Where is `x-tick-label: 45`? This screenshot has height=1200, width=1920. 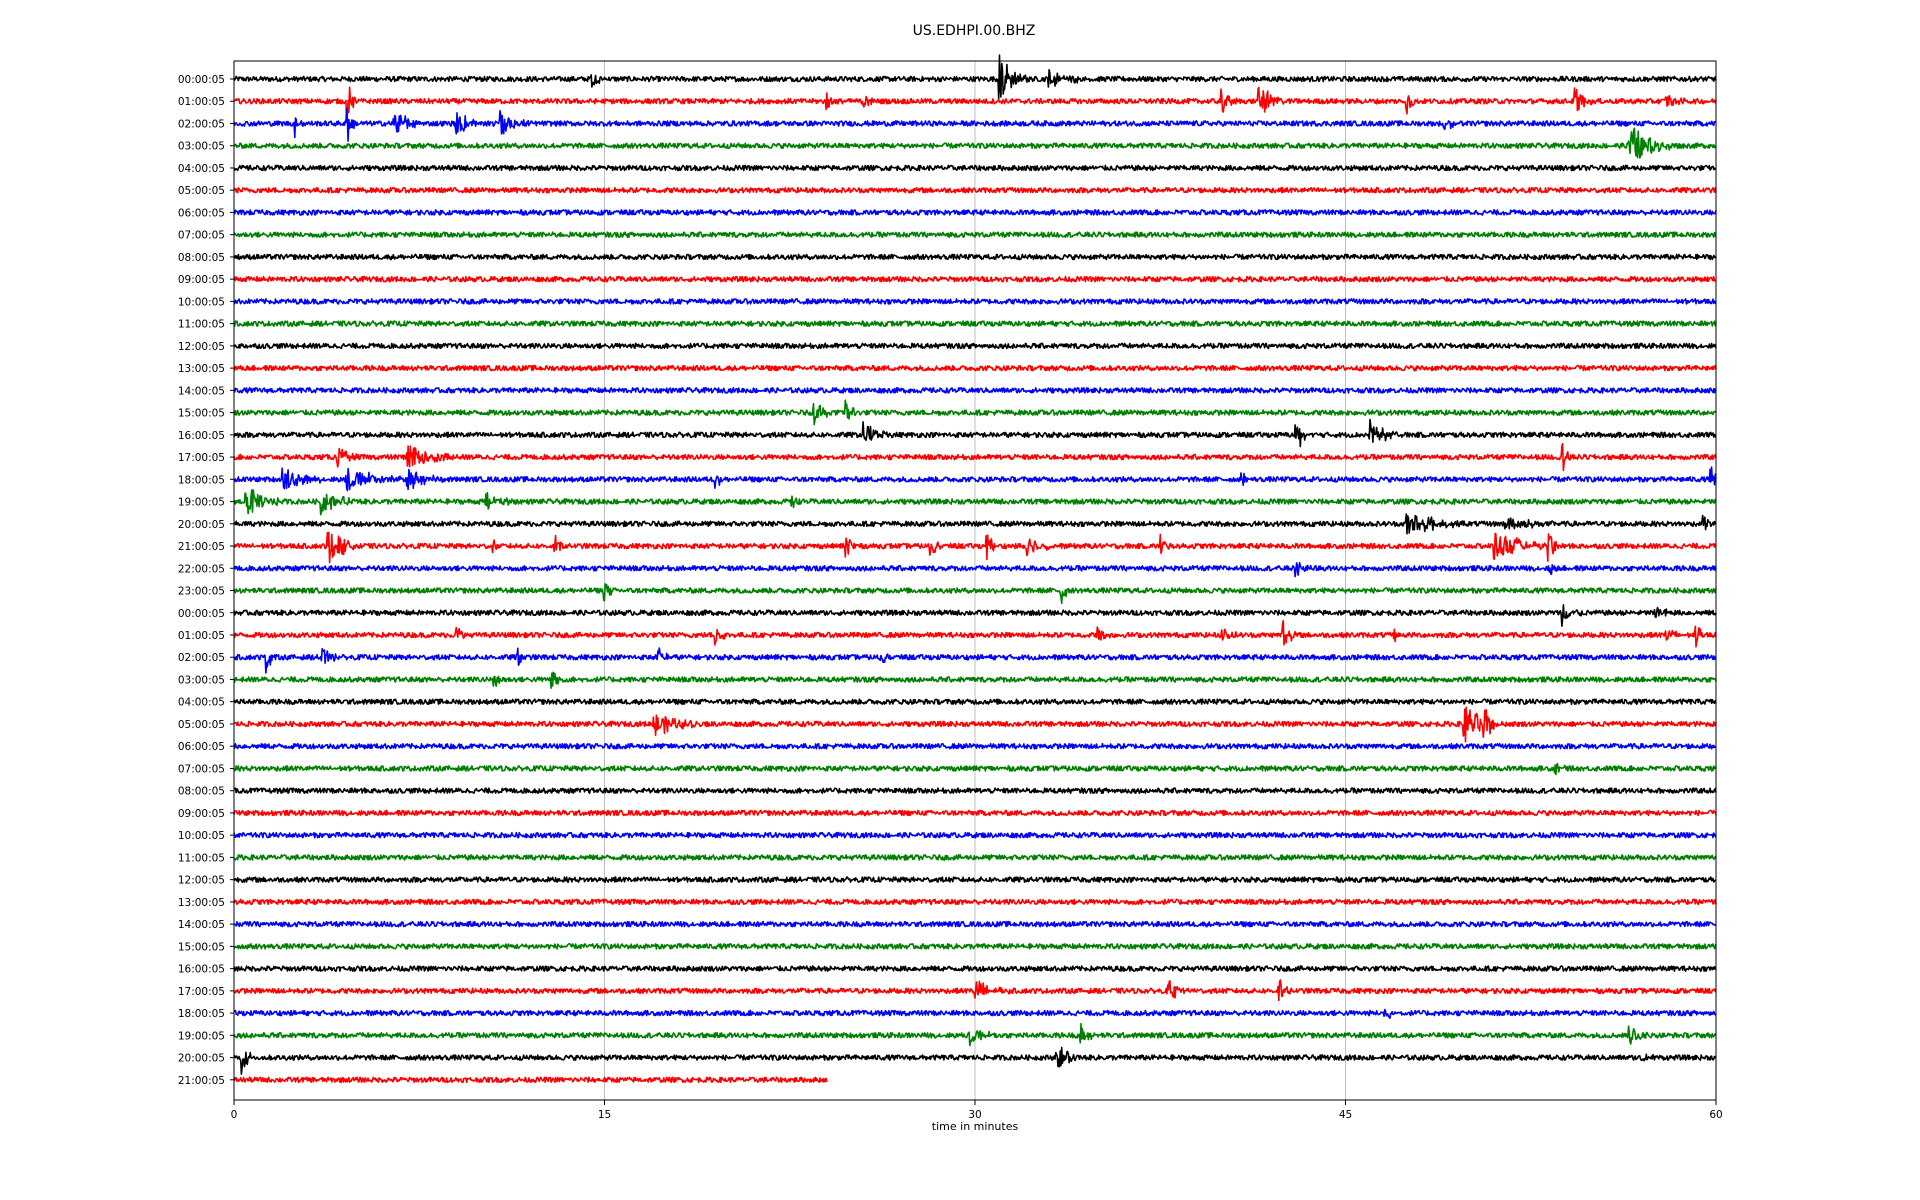
x-tick-label: 45 is located at coordinates (1345, 1115).